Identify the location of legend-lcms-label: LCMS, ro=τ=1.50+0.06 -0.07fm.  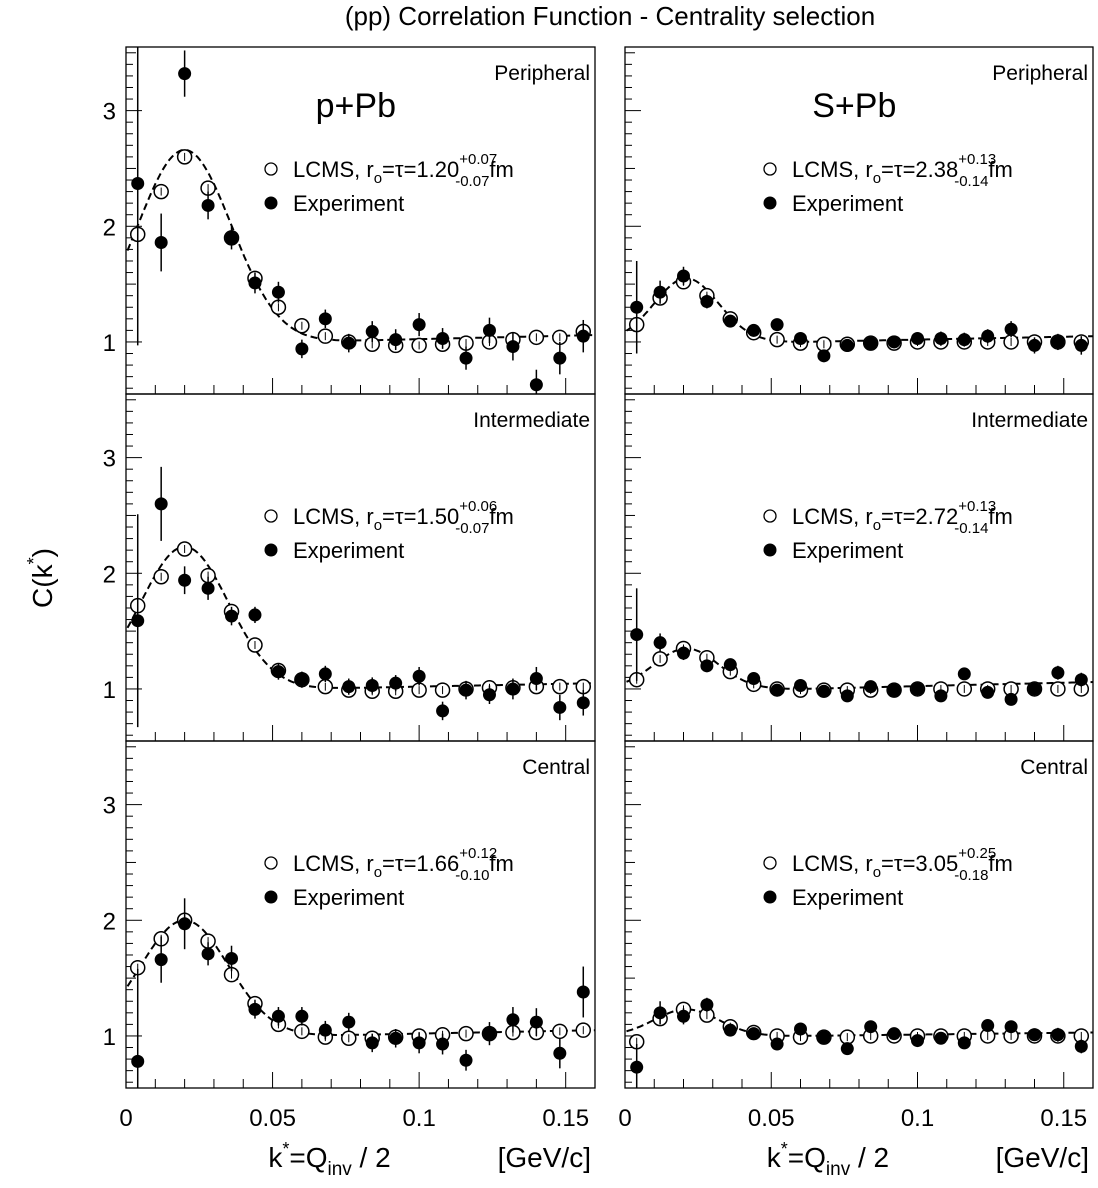
(403, 517).